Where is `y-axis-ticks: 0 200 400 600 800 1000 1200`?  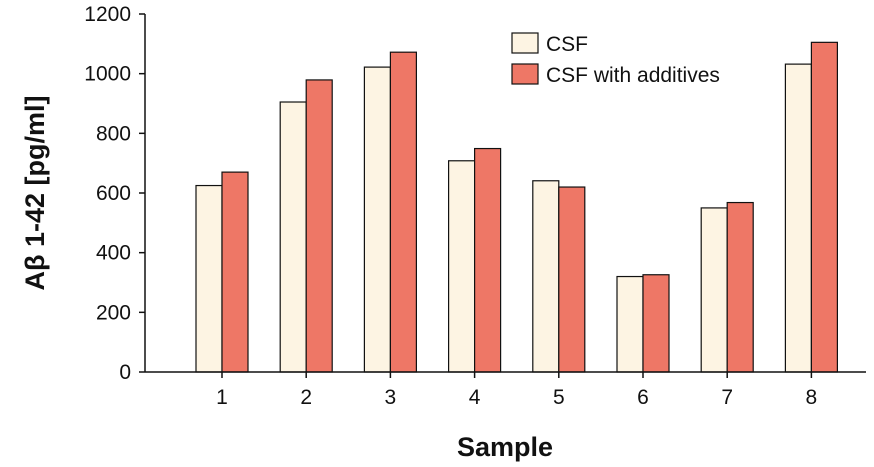 y-axis-ticks: 0 200 400 600 800 1000 1200 is located at coordinates (114, 193).